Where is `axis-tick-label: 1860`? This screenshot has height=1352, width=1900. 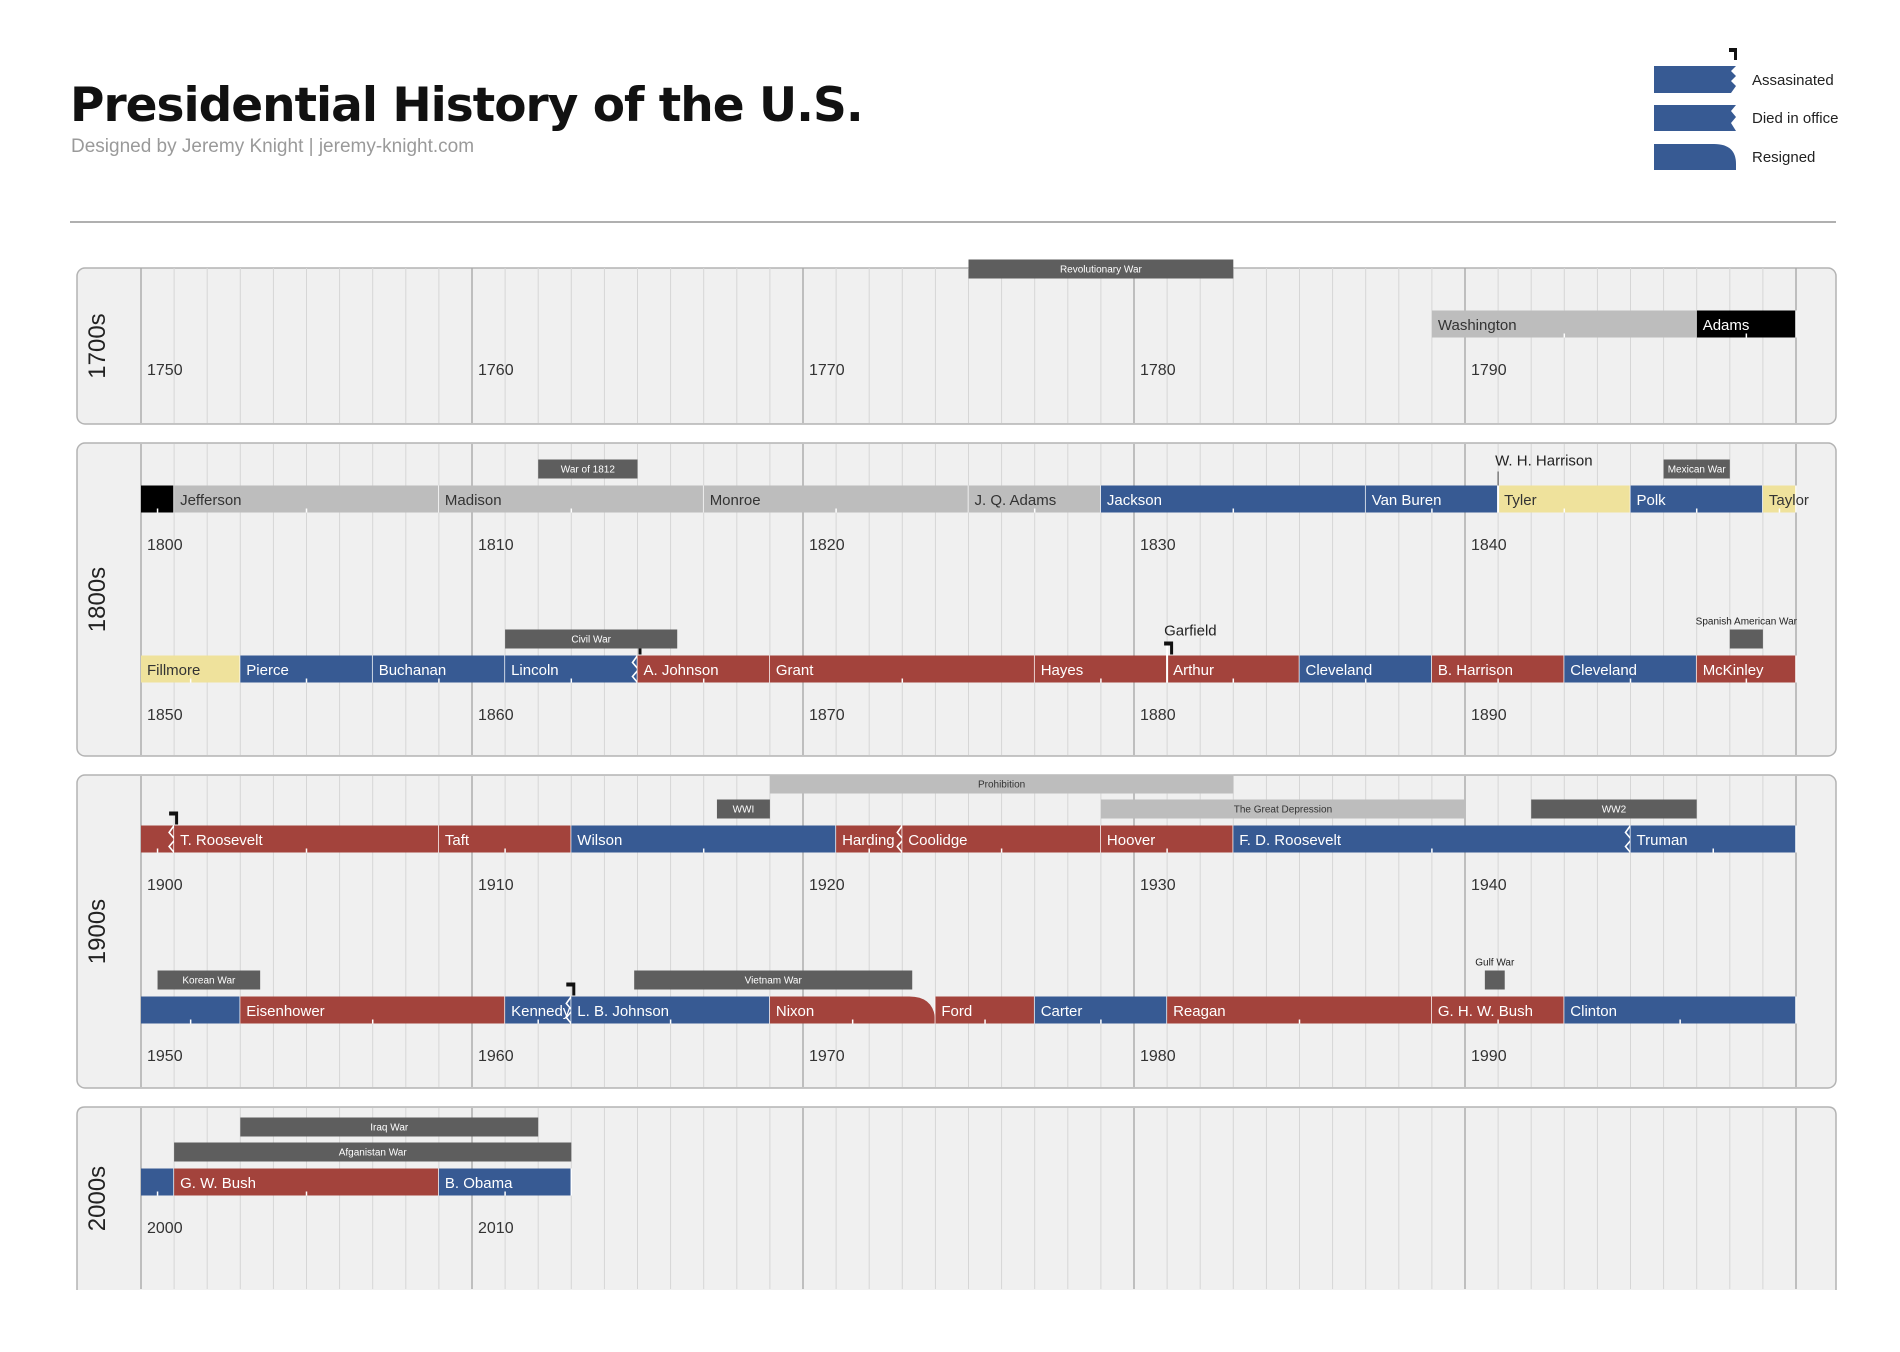
axis-tick-label: 1860 is located at coordinates (496, 715).